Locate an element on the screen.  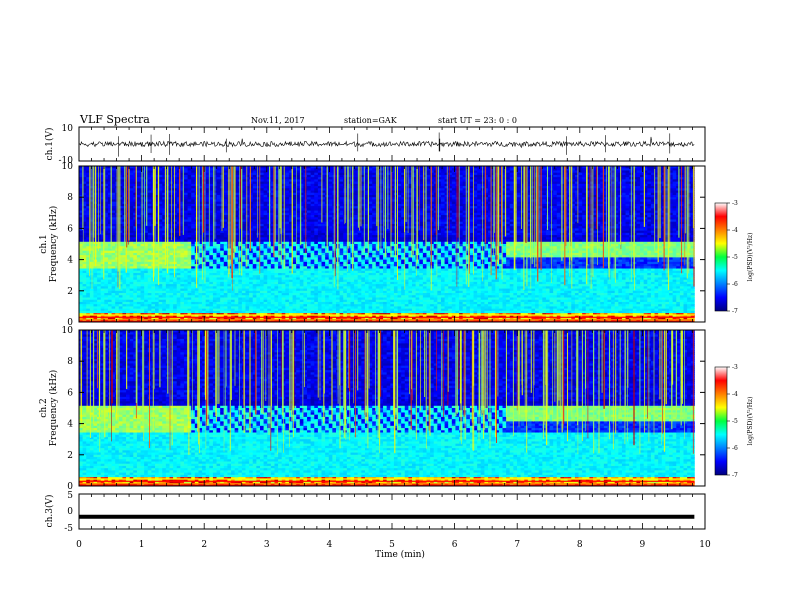
ch3-ytick-bottom: -5 is located at coordinates (68, 529).